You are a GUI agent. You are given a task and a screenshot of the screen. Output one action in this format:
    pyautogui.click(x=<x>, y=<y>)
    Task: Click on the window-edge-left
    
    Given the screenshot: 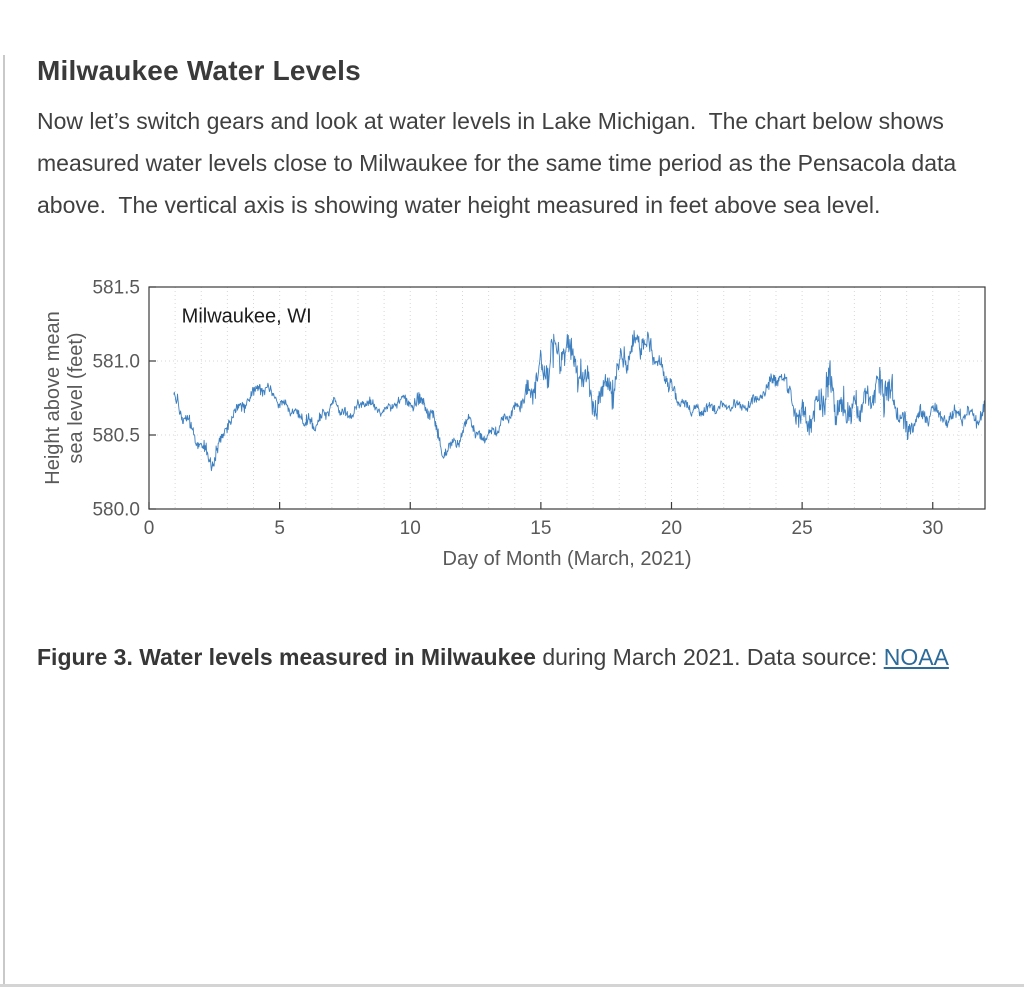 What is the action you would take?
    pyautogui.click(x=4, y=521)
    